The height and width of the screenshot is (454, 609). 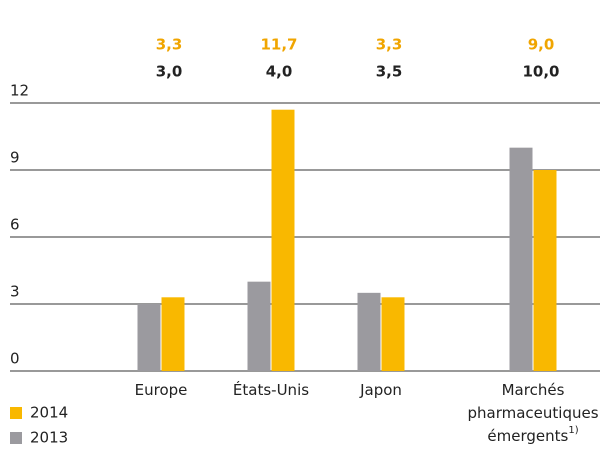 What do you see at coordinates (15, 359) in the screenshot?
I see `y-tick-label: 0` at bounding box center [15, 359].